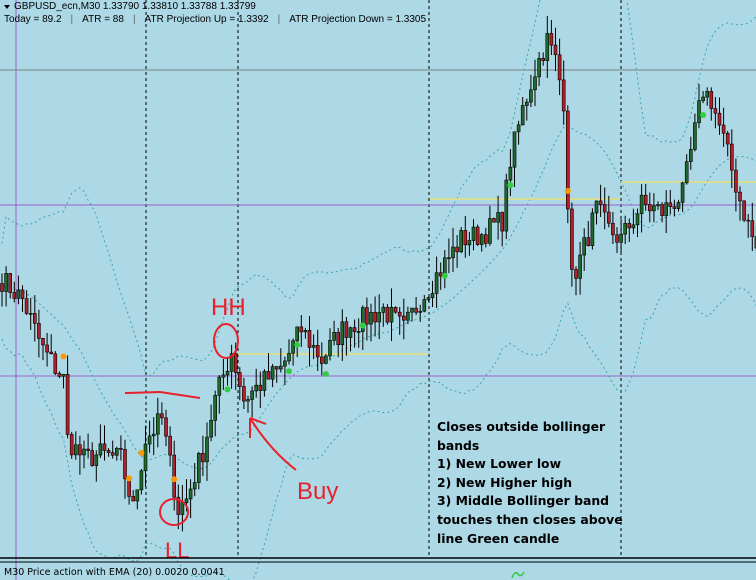  What do you see at coordinates (358, 19) in the screenshot?
I see `stat-atr-down: ATR Projection Down = 1.3305` at bounding box center [358, 19].